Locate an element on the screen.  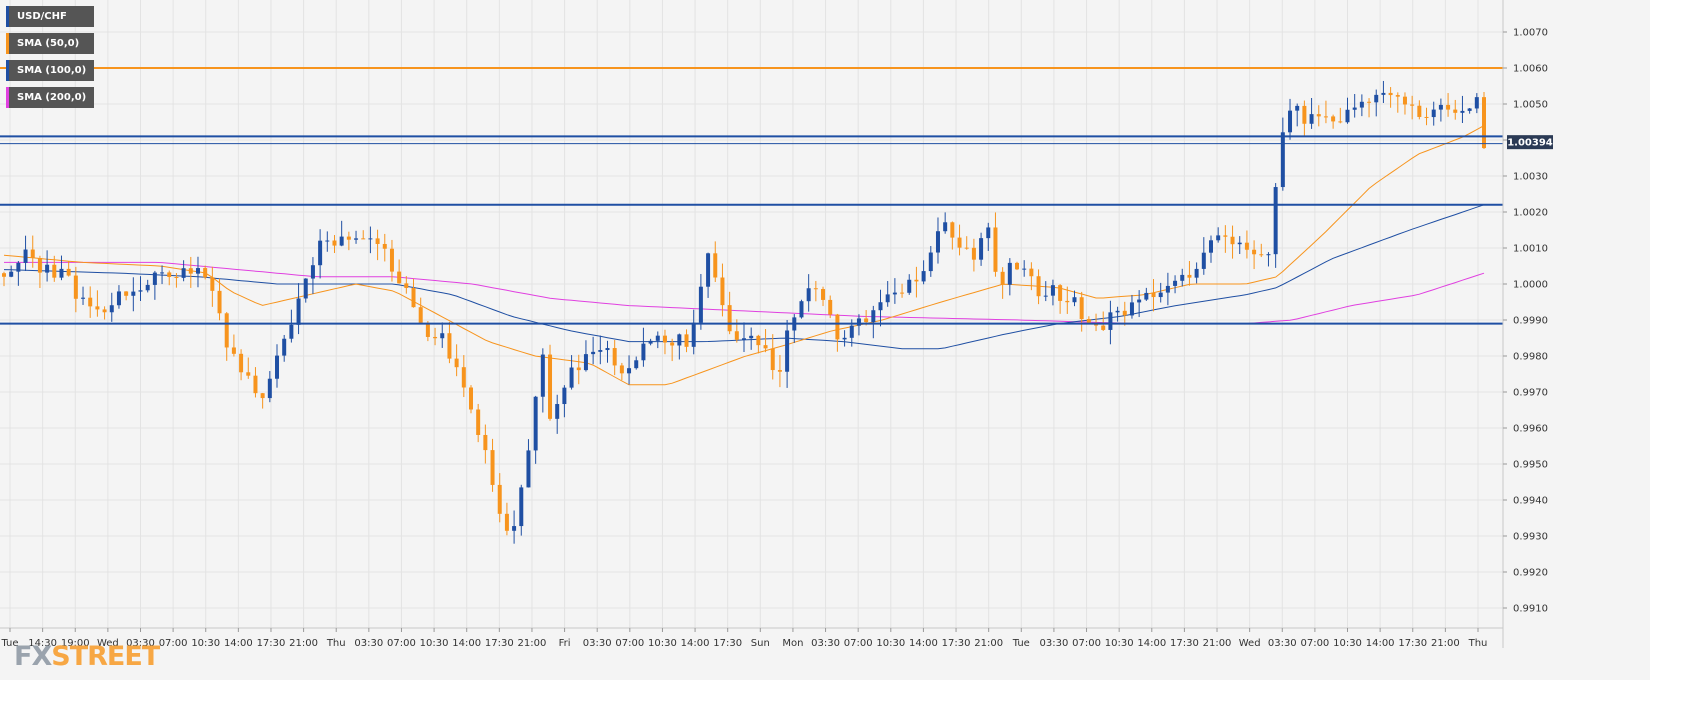
x-tick-label: 03:30 is located at coordinates (140, 643).